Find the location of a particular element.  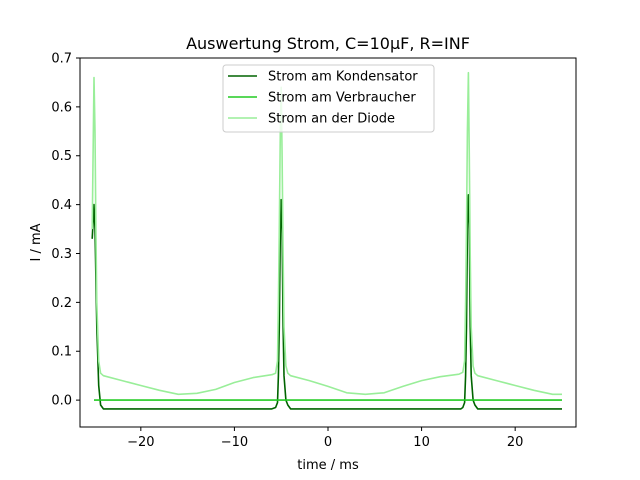

y-tick-label: 0.1 is located at coordinates (61, 352).